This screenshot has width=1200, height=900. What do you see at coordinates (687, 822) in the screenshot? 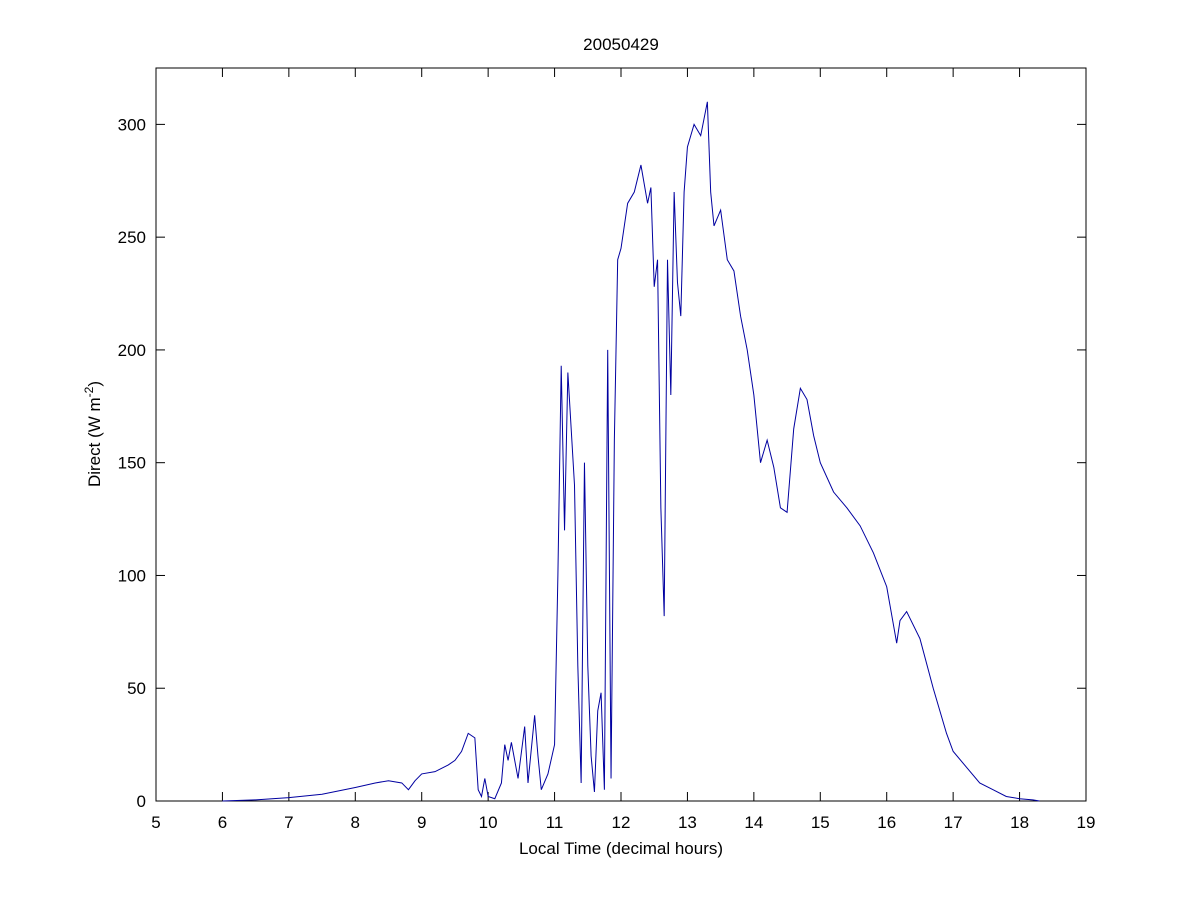
I see `x-tick-label: 13` at bounding box center [687, 822].